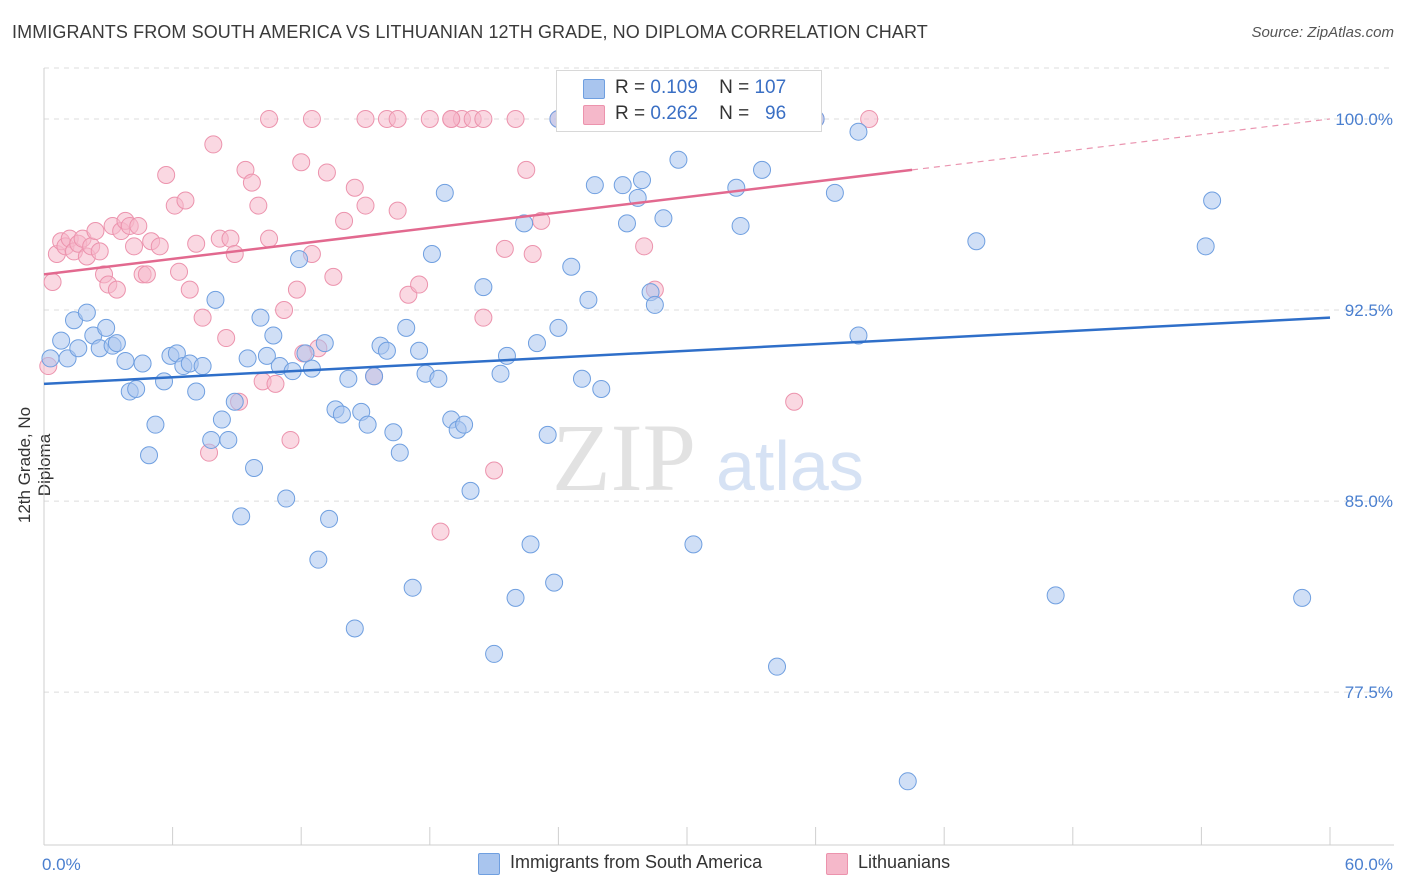  I want to click on bottom-legend-swatch-blue, so click(489, 864).